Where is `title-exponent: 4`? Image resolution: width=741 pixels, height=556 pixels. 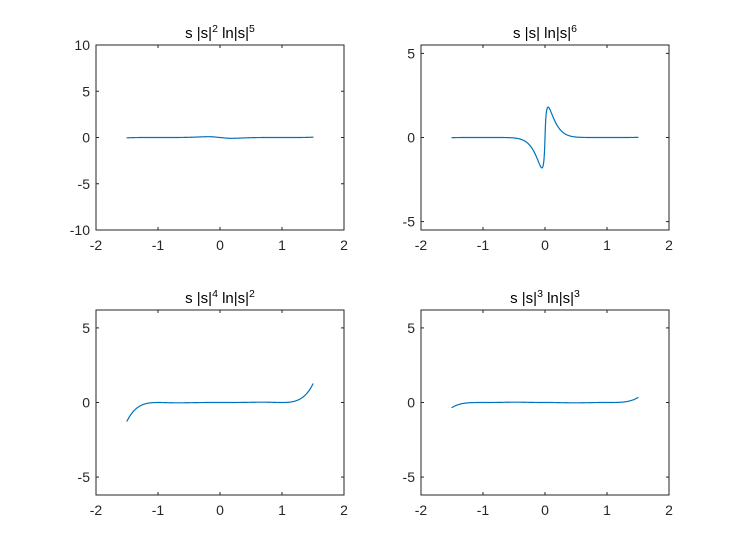
title-exponent: 4 is located at coordinates (215, 294).